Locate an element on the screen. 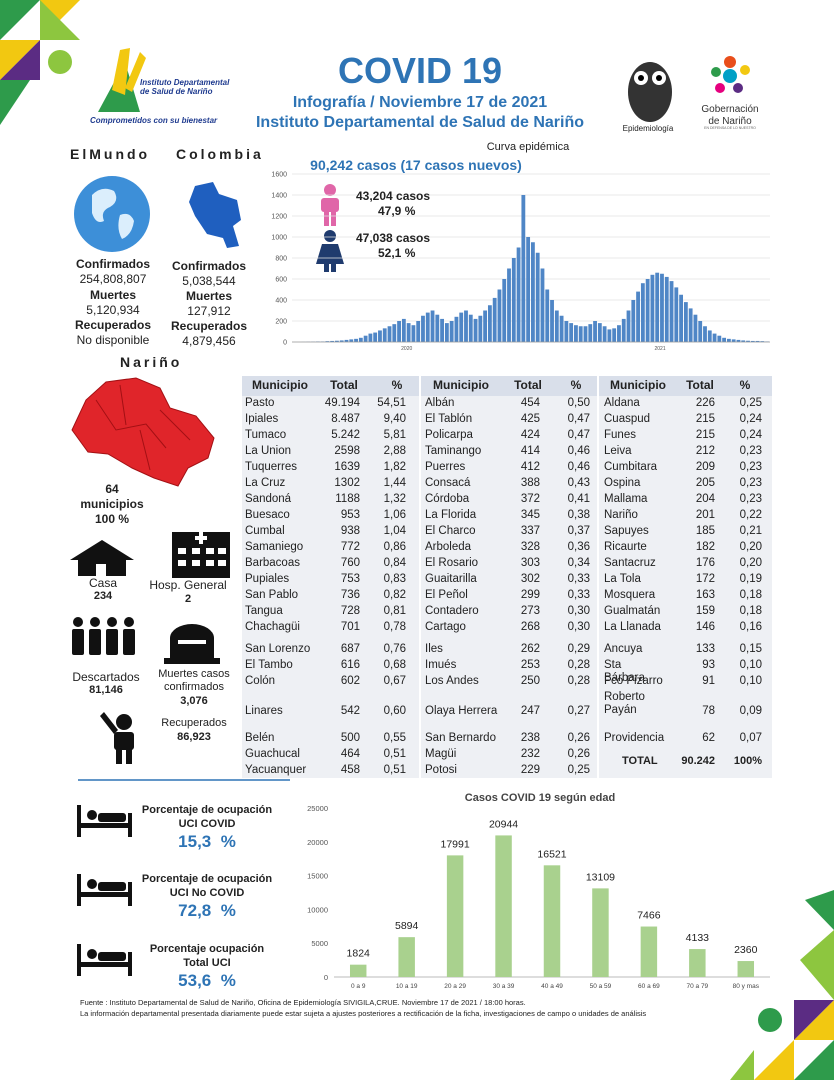  municipality-name: Albán is located at coordinates (440, 403).